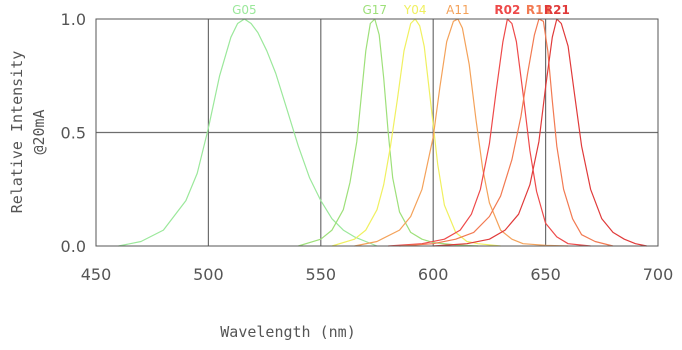 Image resolution: width=682 pixels, height=350 pixels. What do you see at coordinates (433, 274) in the screenshot?
I see `x-tick-label: 600` at bounding box center [433, 274].